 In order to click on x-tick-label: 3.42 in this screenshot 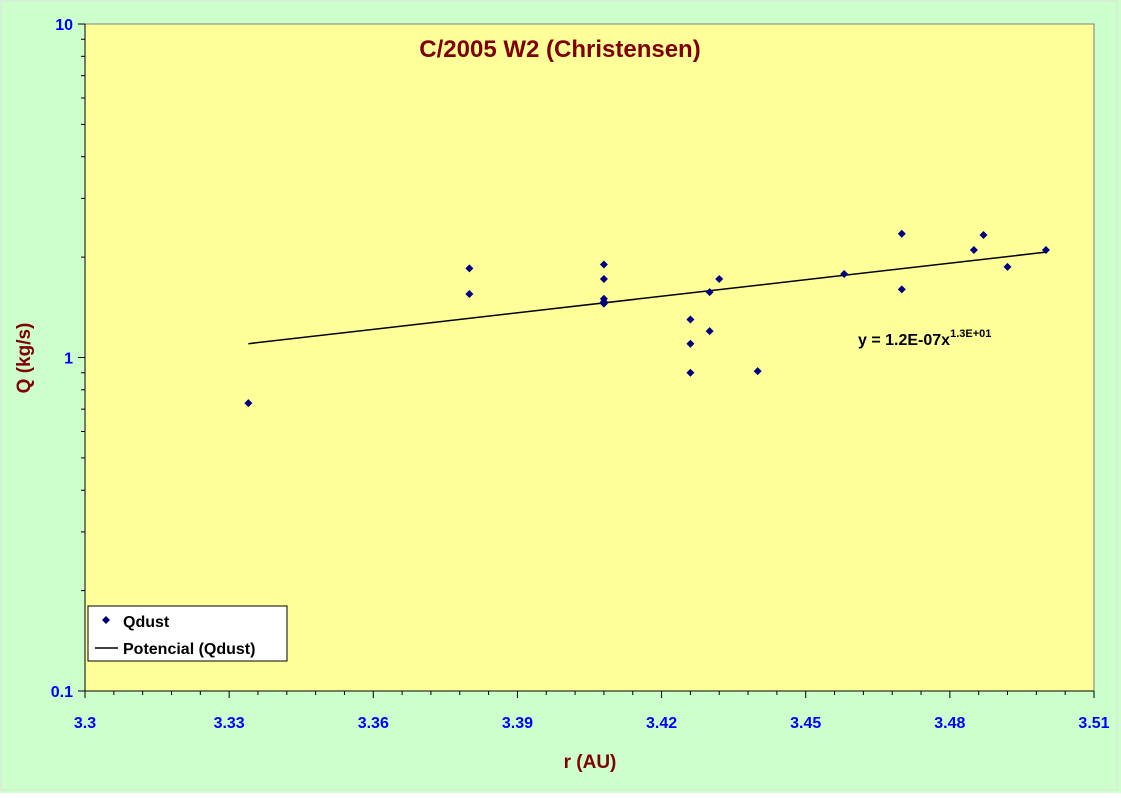, I will do `click(661, 723)`.